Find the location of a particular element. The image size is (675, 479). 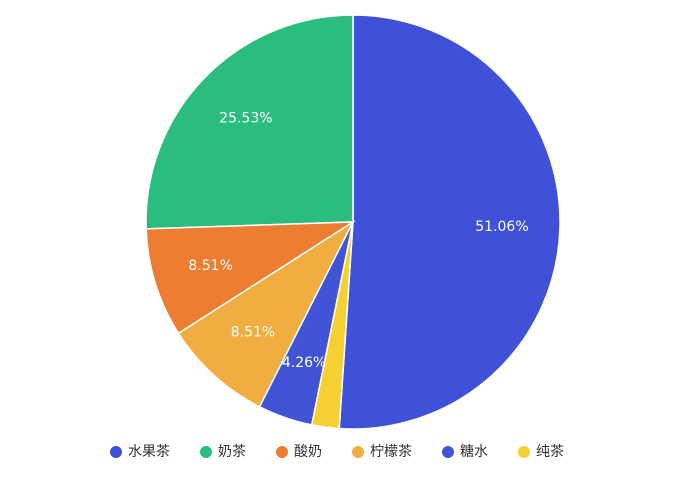

slice-label: 51.06% is located at coordinates (501, 227).